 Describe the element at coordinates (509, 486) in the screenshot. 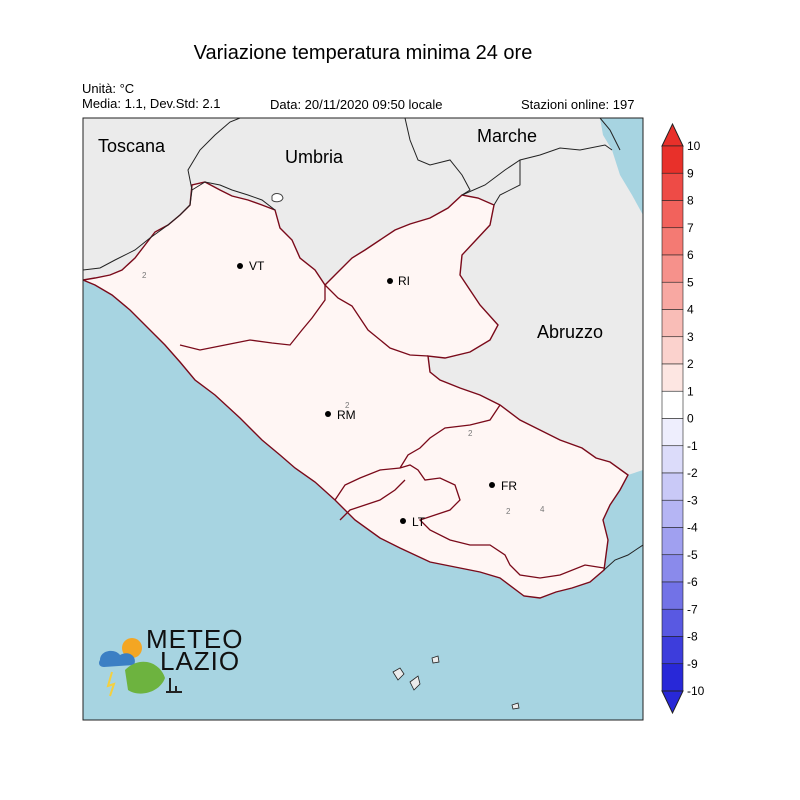

I see `city-label-fr: FR` at that location.